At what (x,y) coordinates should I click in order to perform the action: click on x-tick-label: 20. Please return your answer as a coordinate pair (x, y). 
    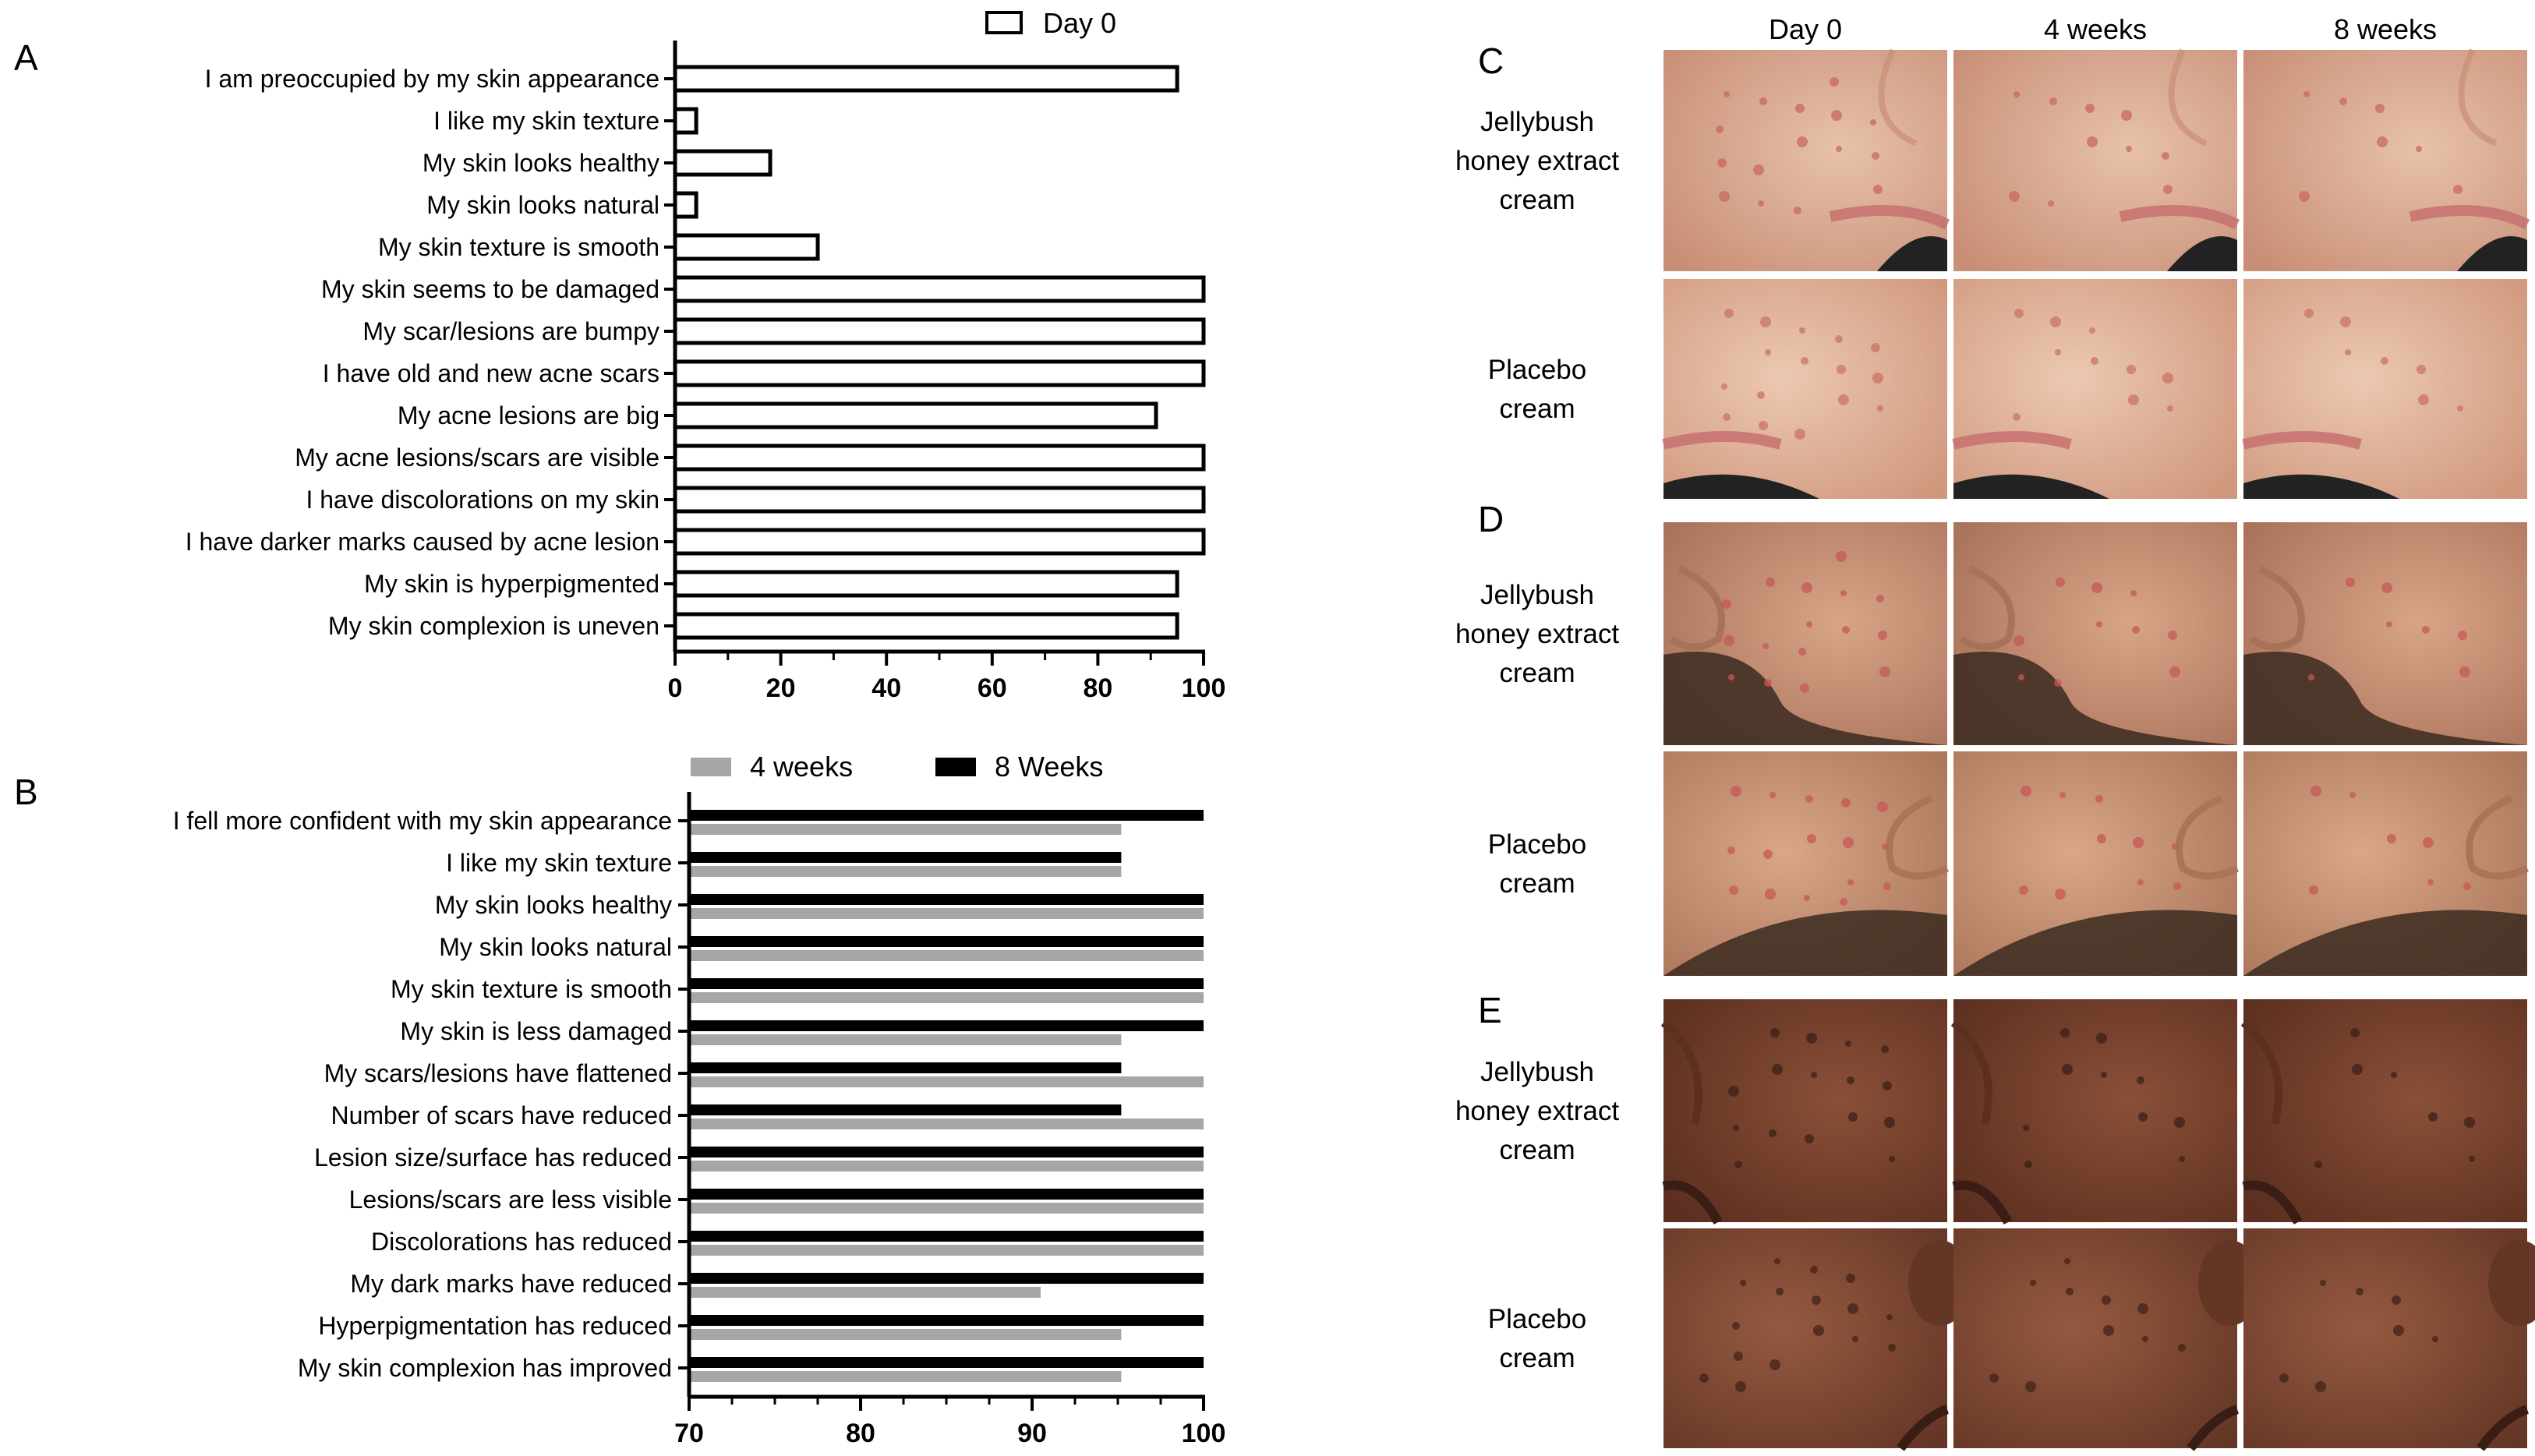
    Looking at the image, I should click on (781, 688).